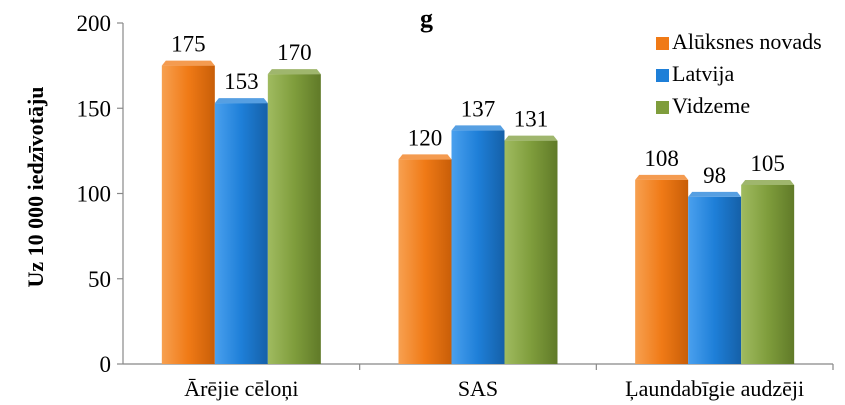 Image resolution: width=845 pixels, height=405 pixels. I want to click on category-label: SAS, so click(478, 388).